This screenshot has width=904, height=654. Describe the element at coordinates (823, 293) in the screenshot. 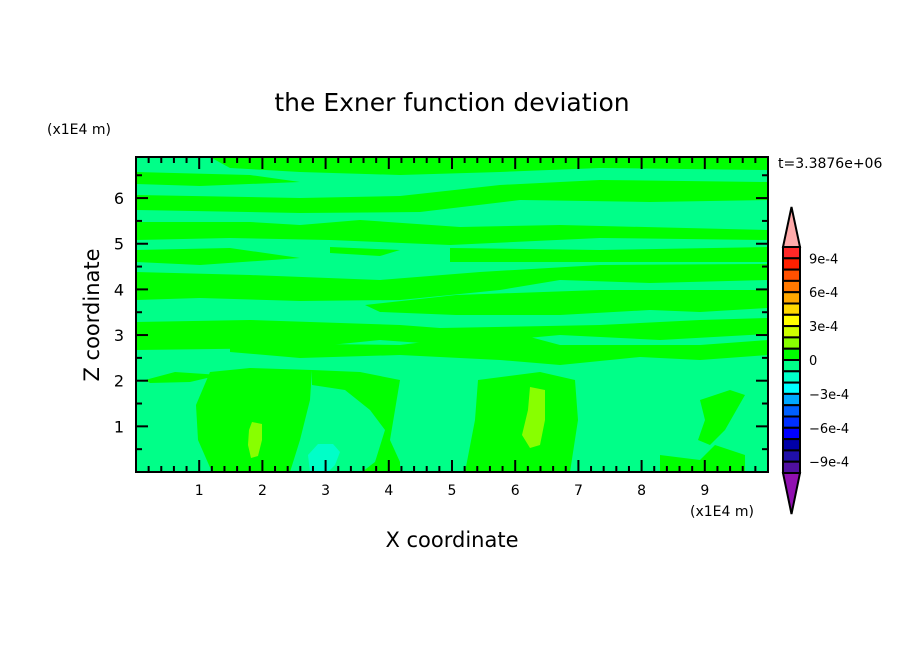

I see `colorbar-label: 6e-4` at that location.